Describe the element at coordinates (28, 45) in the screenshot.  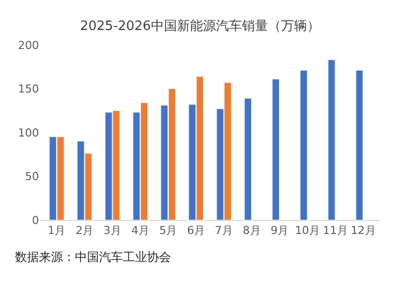
I see `y-tick-label: 200` at that location.